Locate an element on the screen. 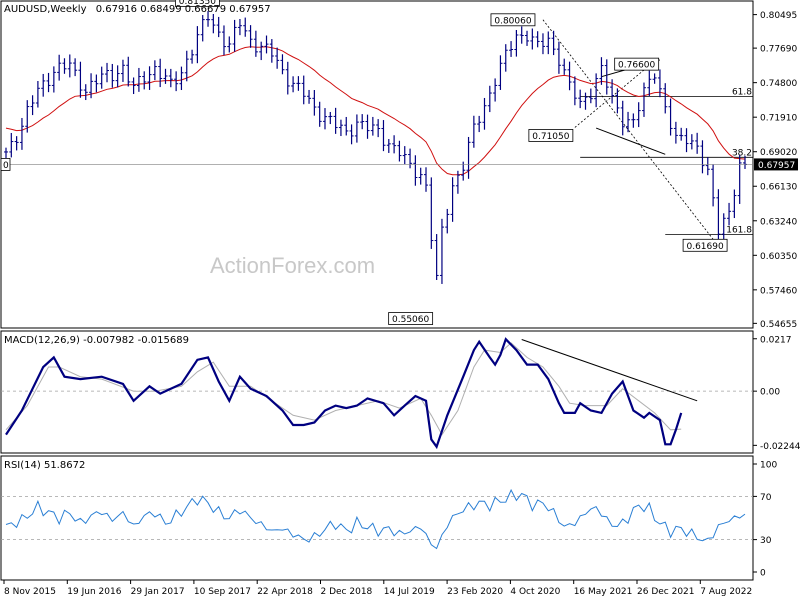  left-edge-box is located at coordinates (5, 164).